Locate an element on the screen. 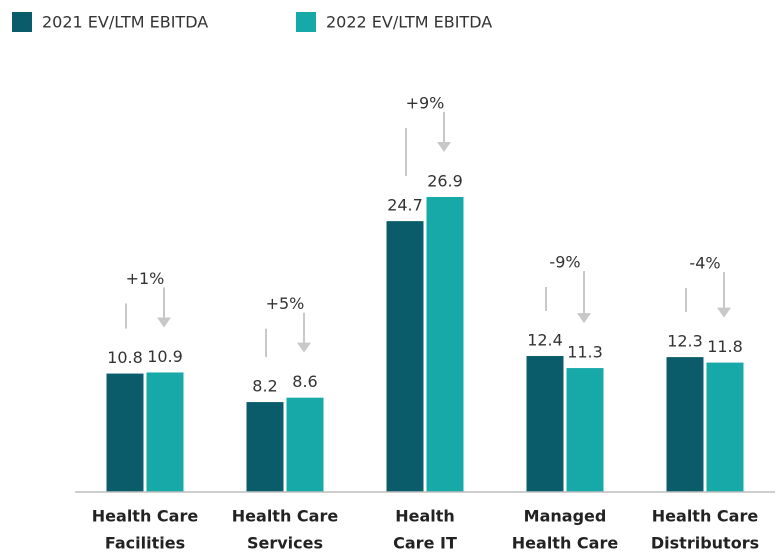 The height and width of the screenshot is (556, 776). annotation: +9% is located at coordinates (425, 102).